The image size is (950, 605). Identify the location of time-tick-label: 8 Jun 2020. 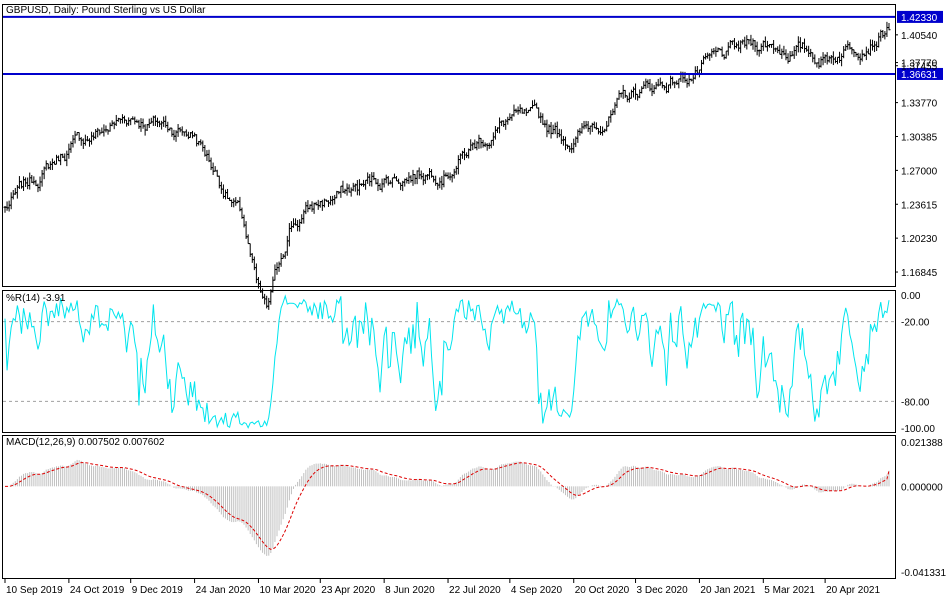
(410, 590).